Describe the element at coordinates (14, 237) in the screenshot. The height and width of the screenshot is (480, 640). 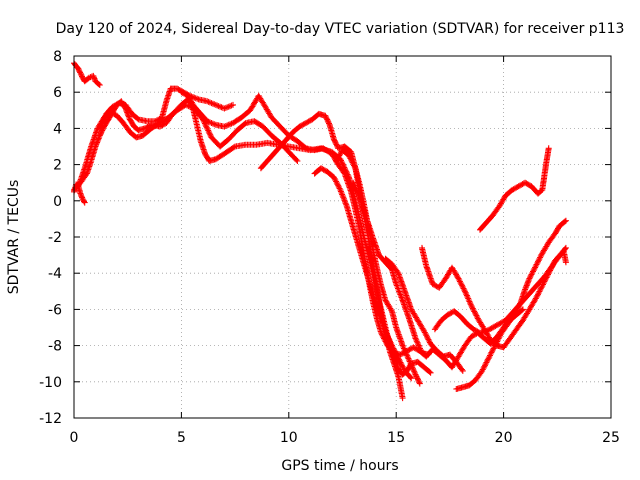
I see `y-axis-title: SDTVAR / TECUs` at that location.